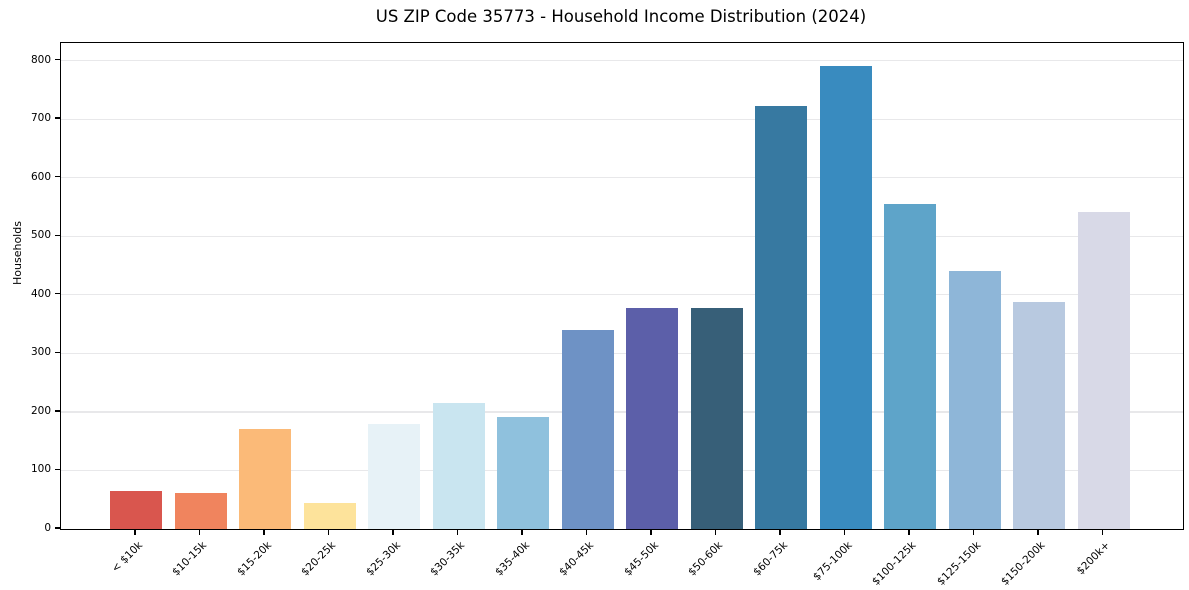 The height and width of the screenshot is (590, 1189). Describe the element at coordinates (394, 476) in the screenshot. I see `bar-25-30k` at that location.